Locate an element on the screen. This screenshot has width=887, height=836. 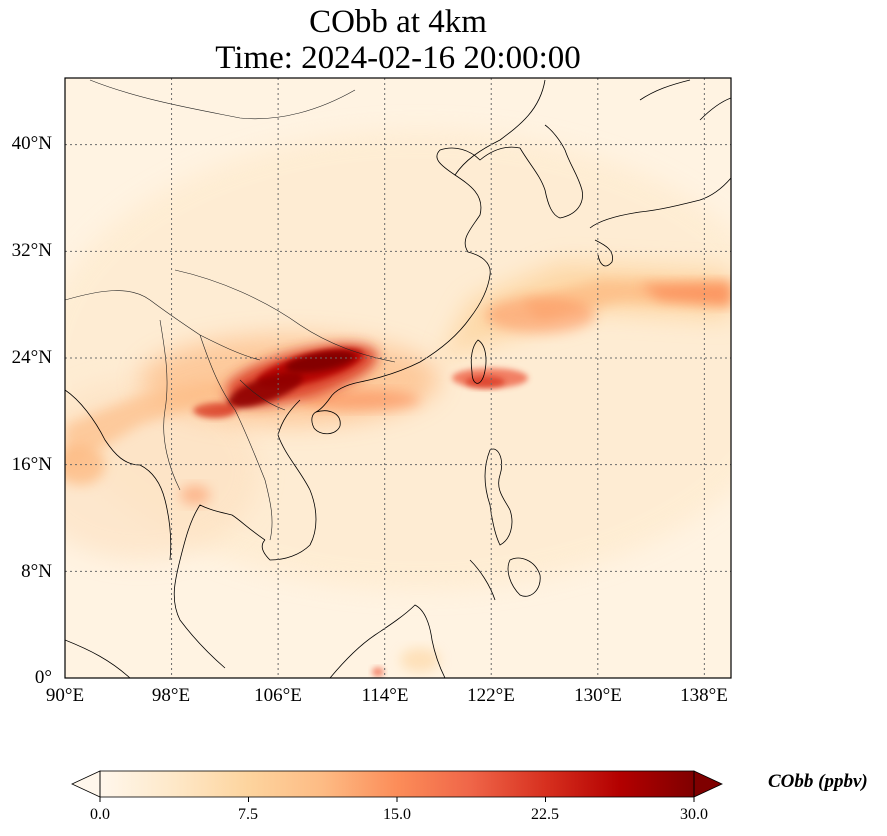
colorbar-tick-label: 30.0 is located at coordinates (694, 814).